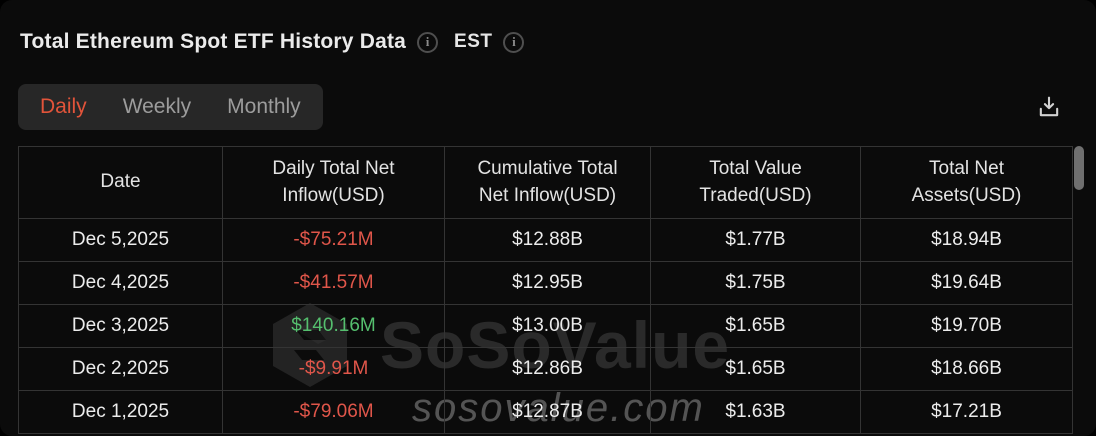 The image size is (1096, 436). I want to click on title-info-icon: i, so click(428, 42).